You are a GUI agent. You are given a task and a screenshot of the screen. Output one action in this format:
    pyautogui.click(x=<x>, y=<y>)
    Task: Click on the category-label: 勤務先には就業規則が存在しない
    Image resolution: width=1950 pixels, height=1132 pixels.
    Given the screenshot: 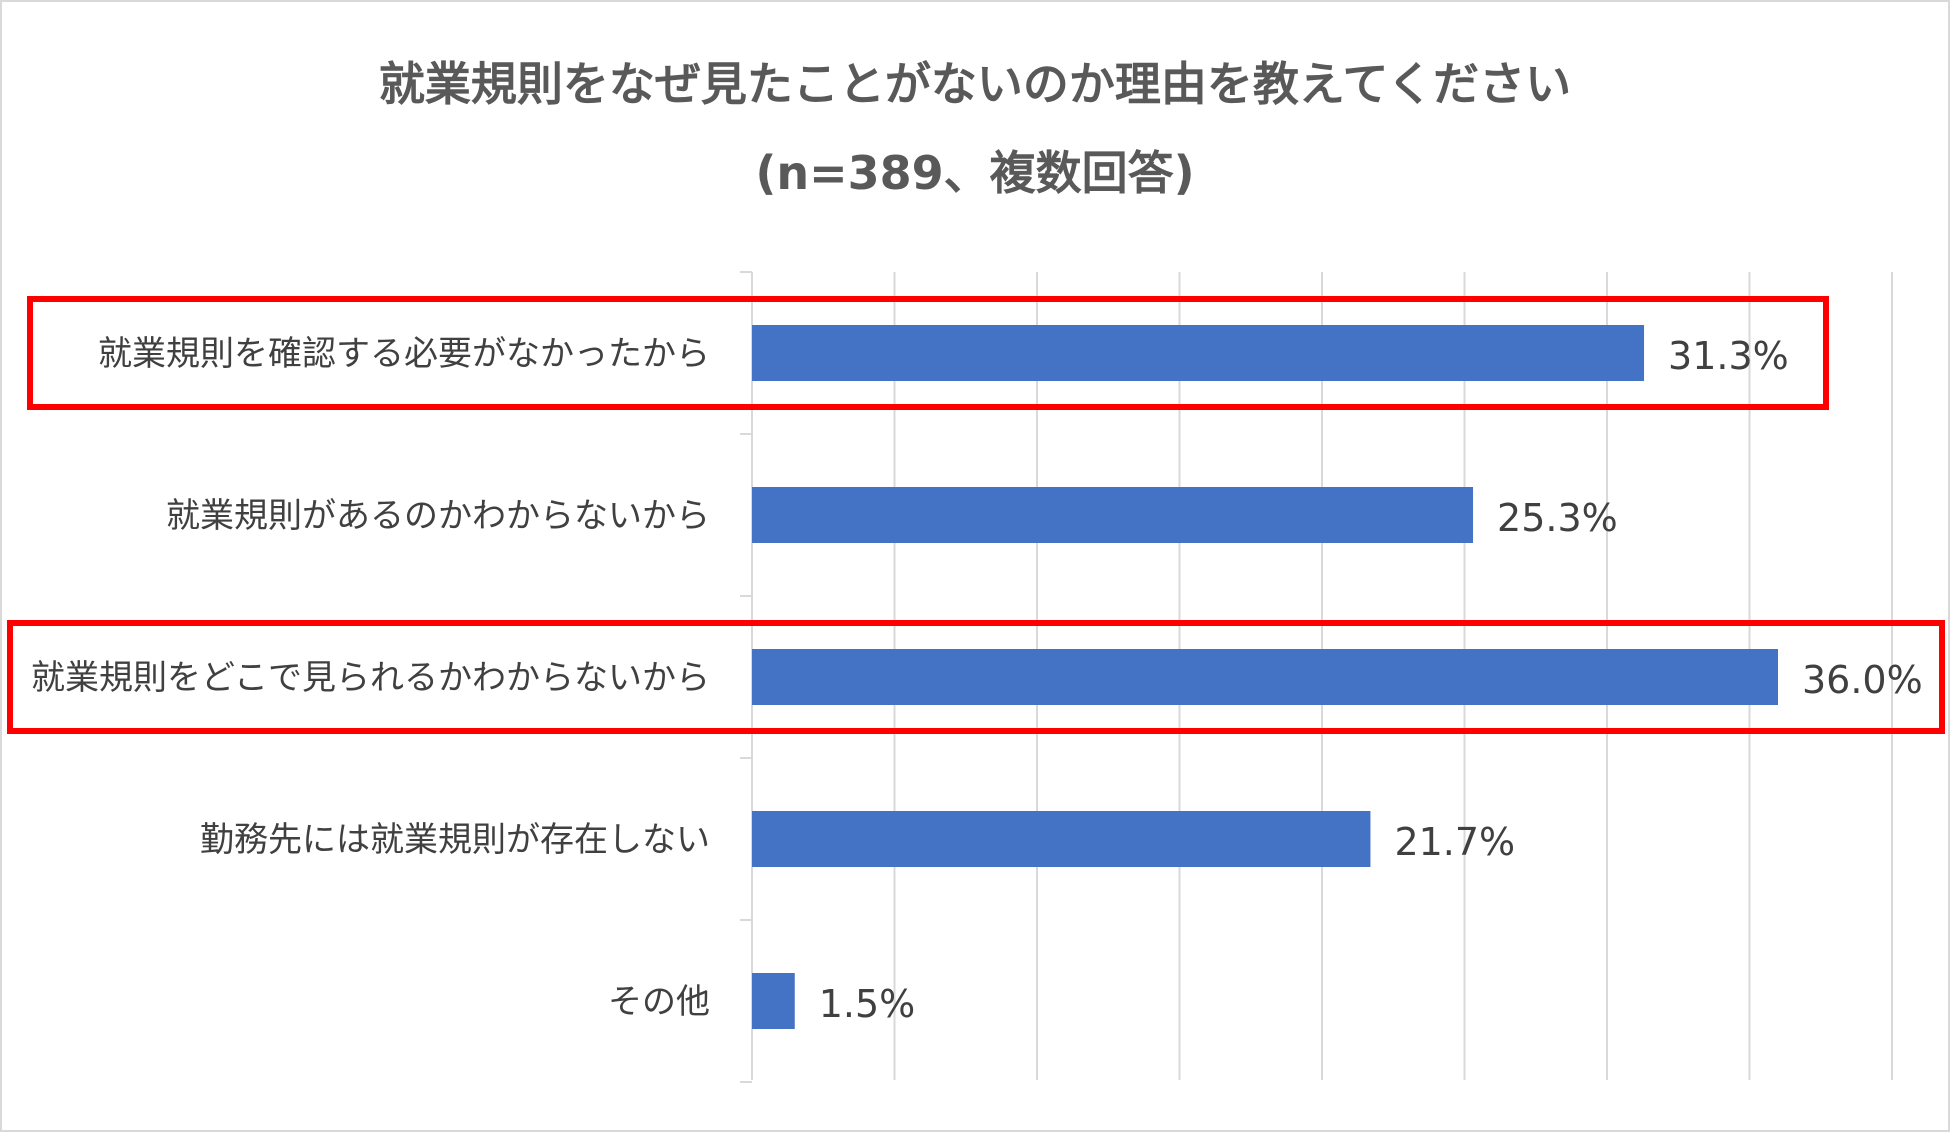 What is the action you would take?
    pyautogui.click(x=455, y=840)
    